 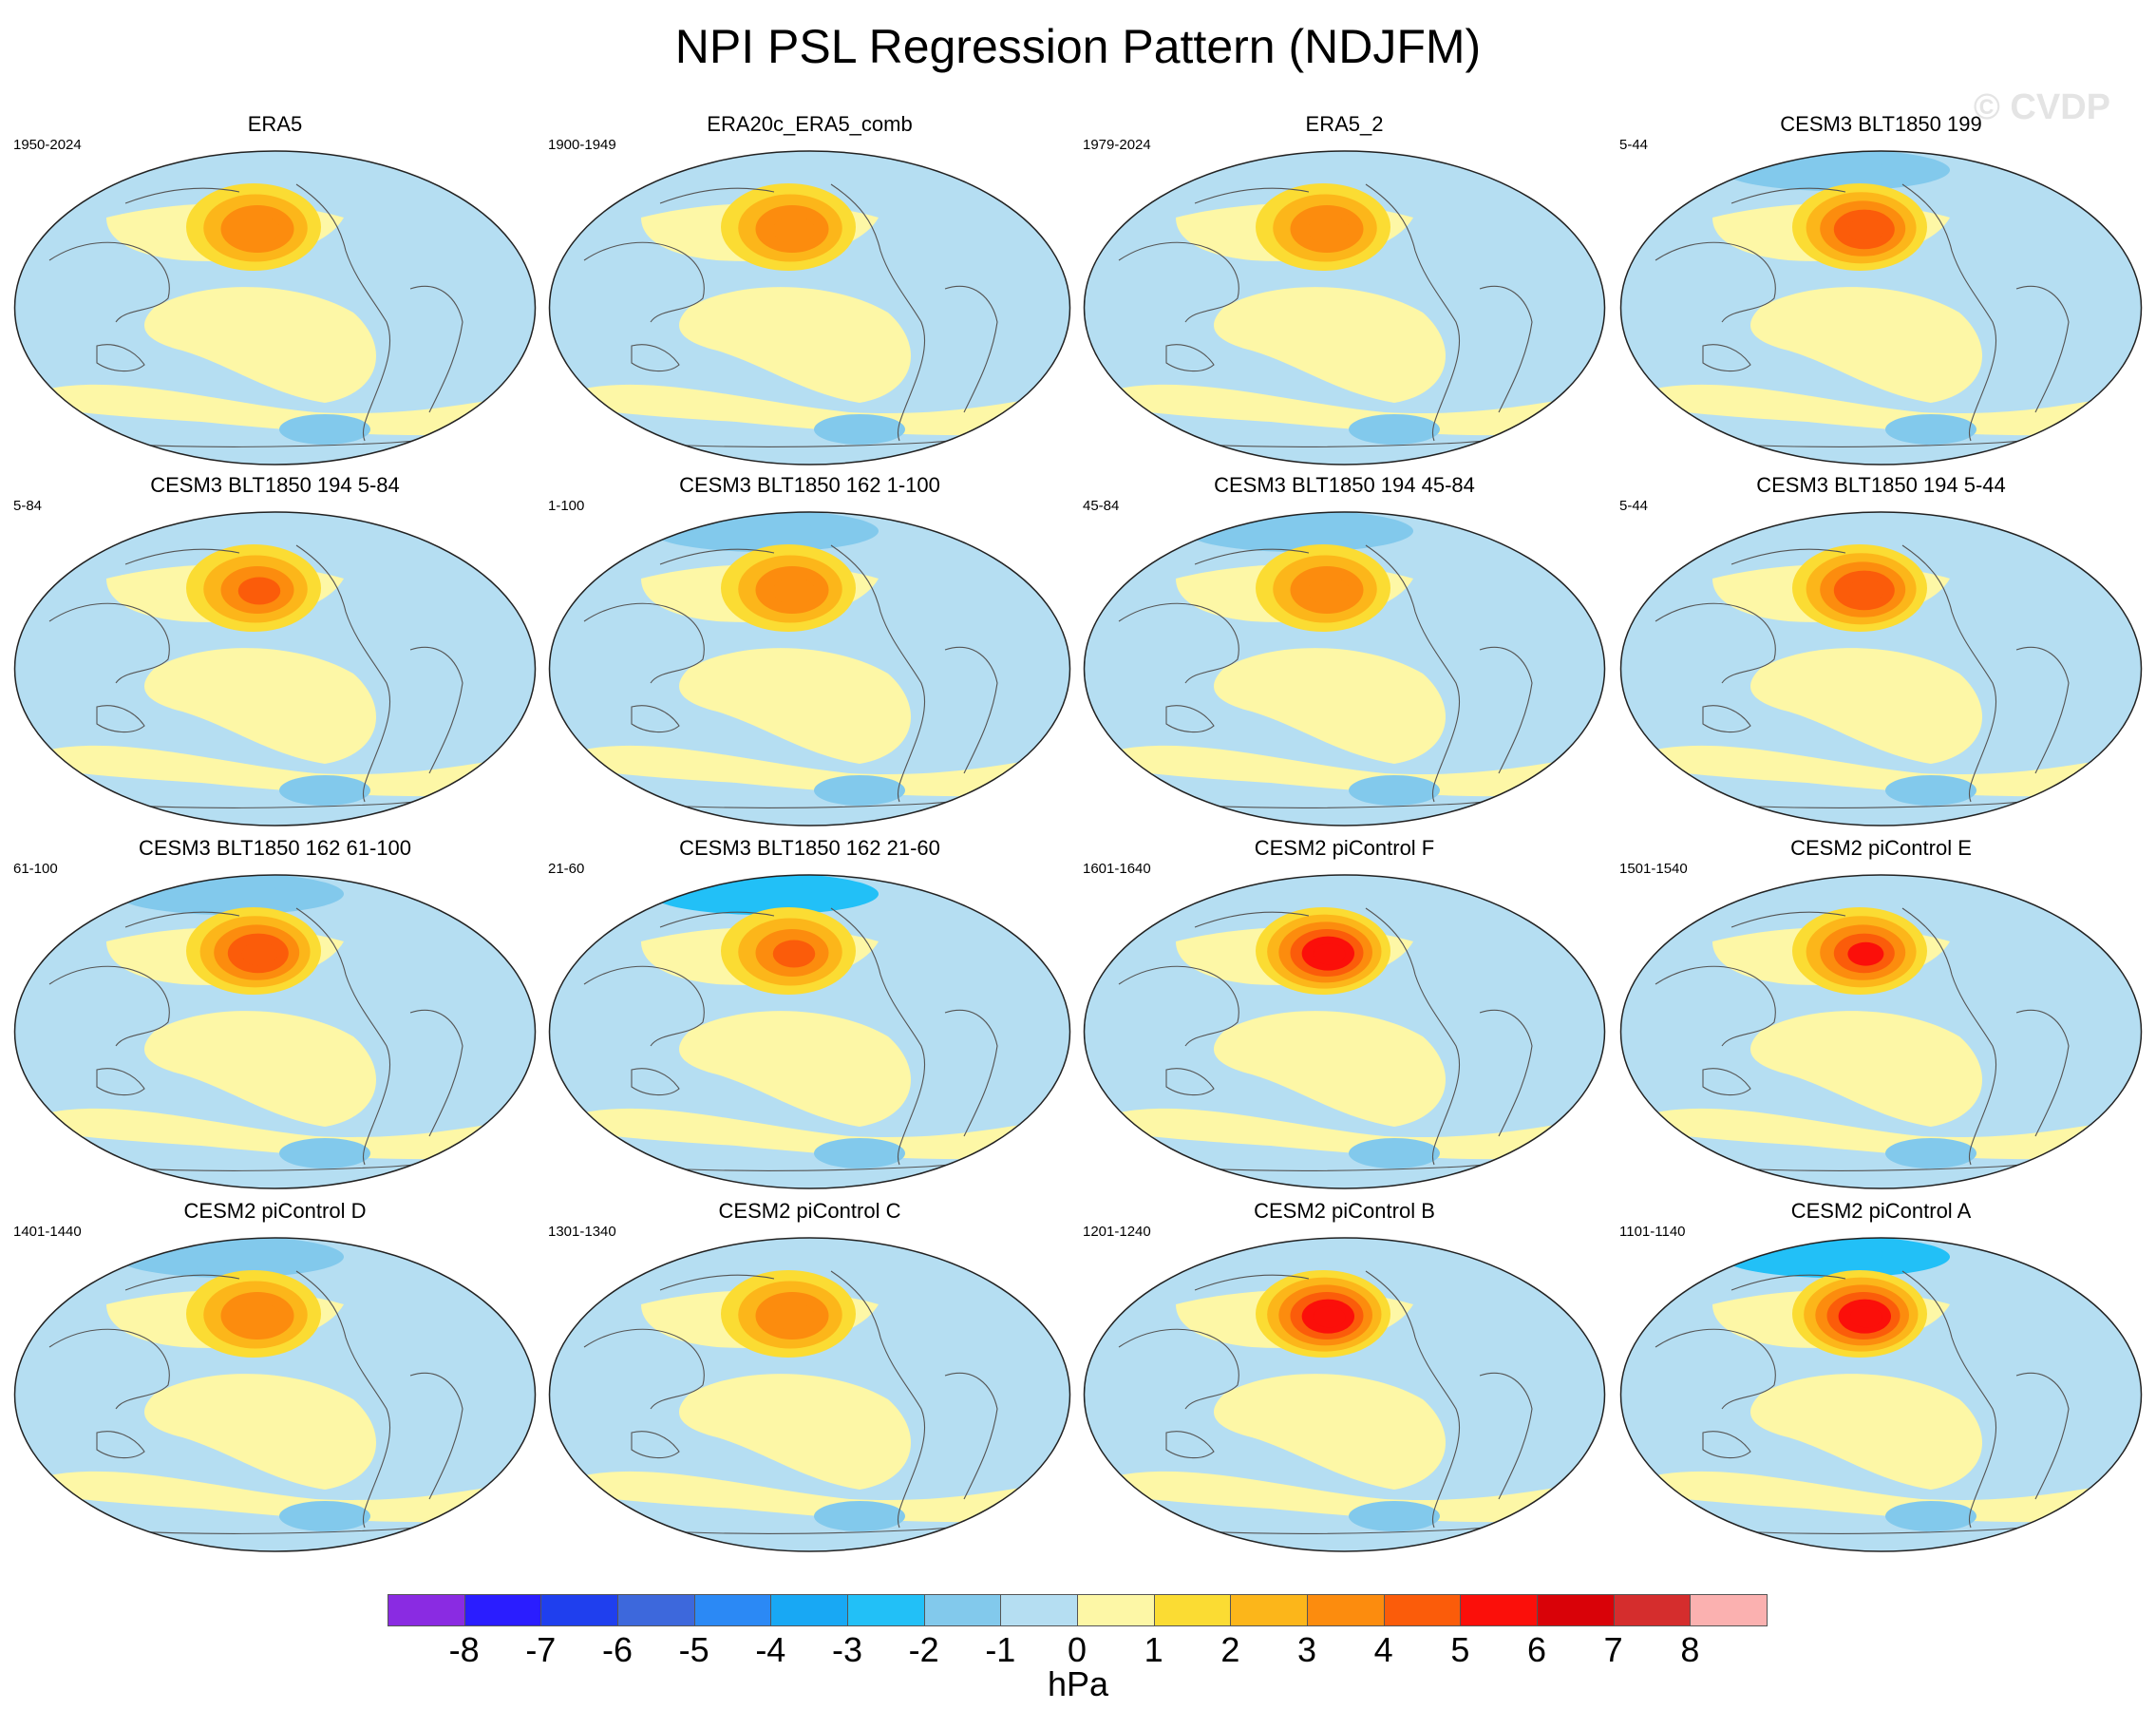 What do you see at coordinates (1634, 506) in the screenshot?
I see `panel-years: 5-44` at bounding box center [1634, 506].